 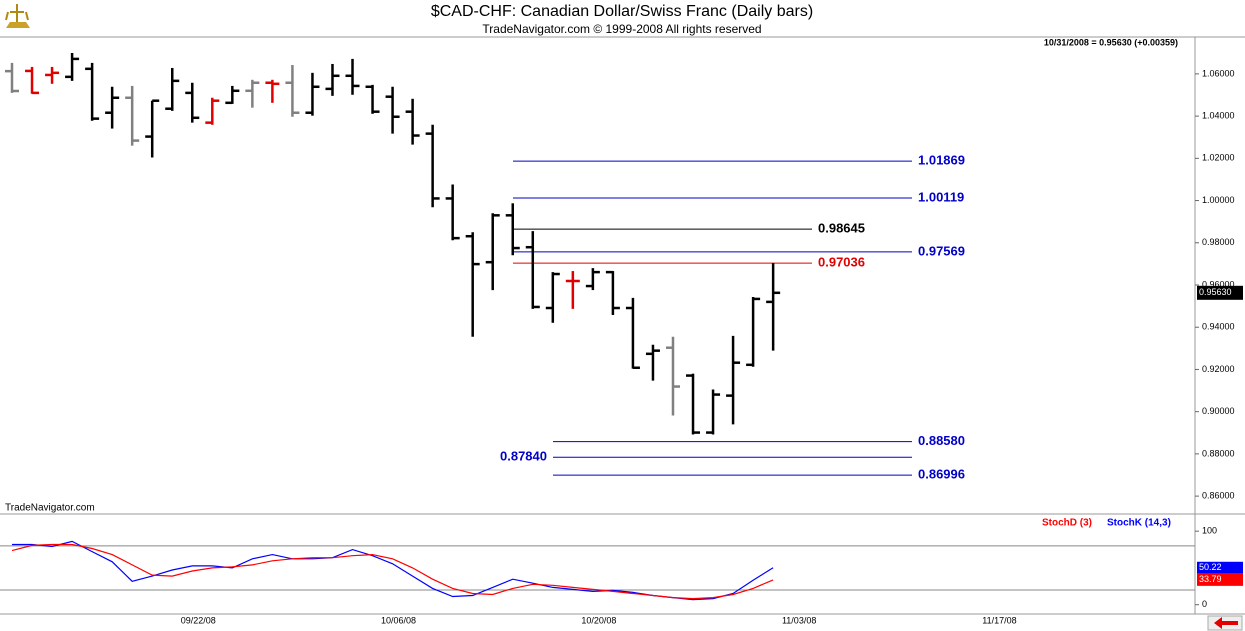 What do you see at coordinates (799, 620) in the screenshot?
I see `x-tick-label: 11/03/08` at bounding box center [799, 620].